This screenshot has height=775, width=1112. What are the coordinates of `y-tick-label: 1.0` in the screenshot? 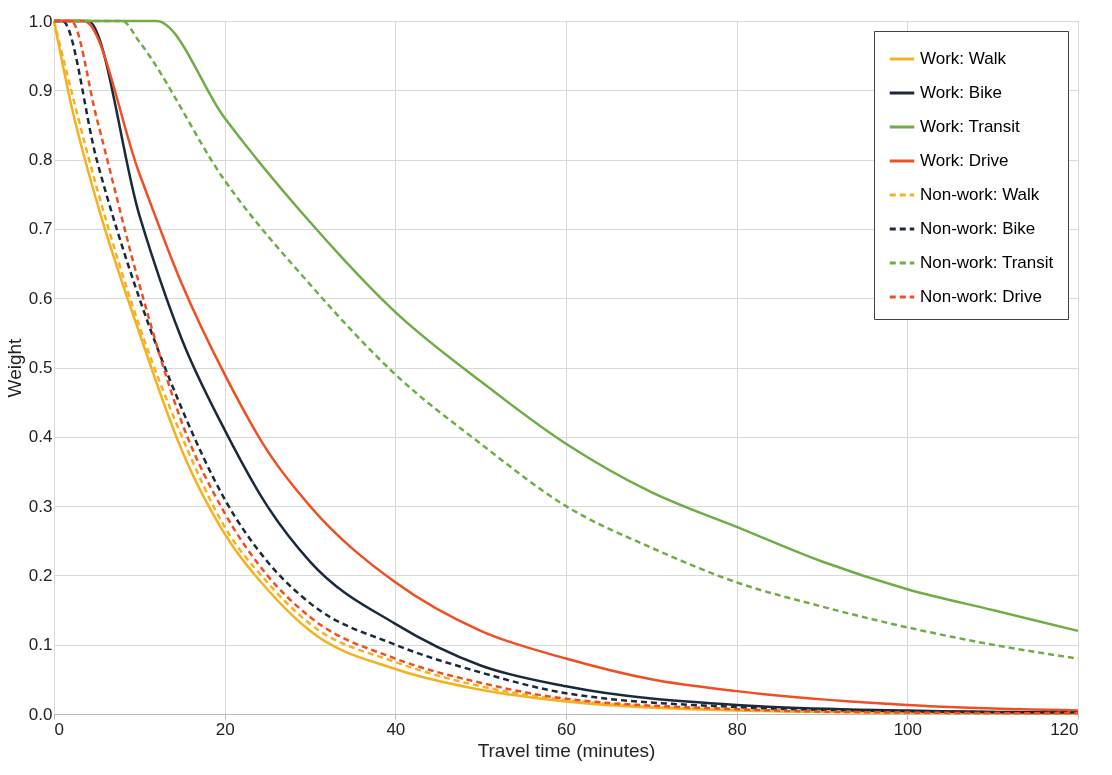 It's located at (40, 21).